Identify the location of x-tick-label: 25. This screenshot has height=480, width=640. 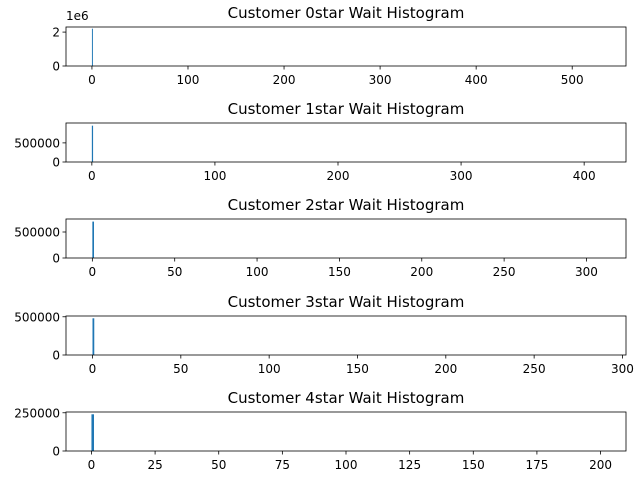
(154, 465).